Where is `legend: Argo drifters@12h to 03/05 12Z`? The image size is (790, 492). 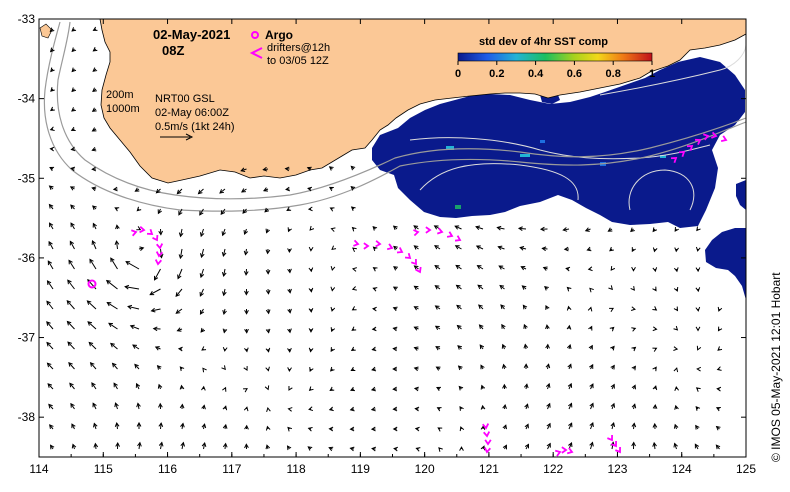 legend: Argo drifters@12h to 03/05 12Z is located at coordinates (289, 47).